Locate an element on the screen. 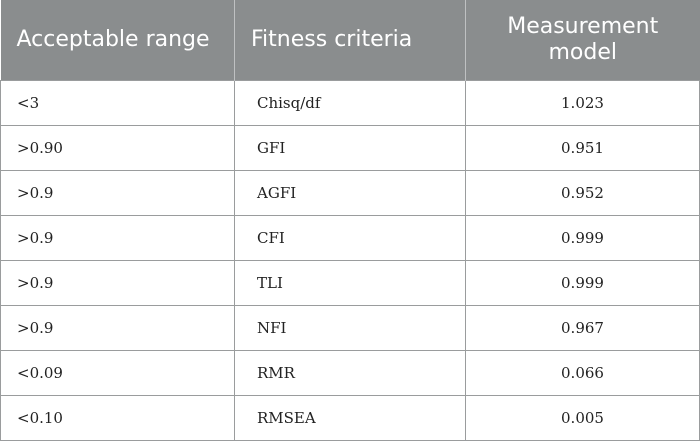 The width and height of the screenshot is (700, 441). cell-acceptable-range: <0.09 is located at coordinates (117, 372).